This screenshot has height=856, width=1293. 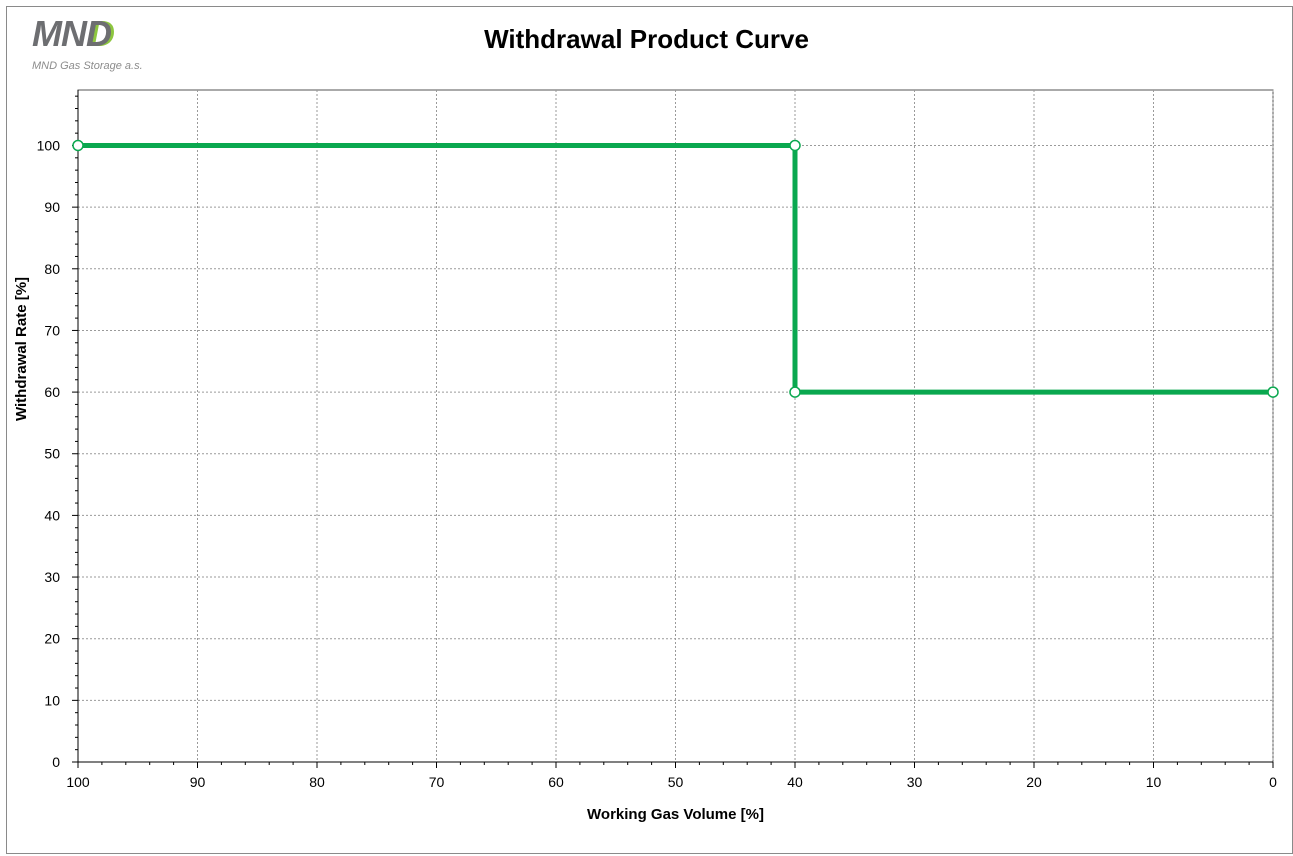 I want to click on x-tick-label: 20, so click(x=1034, y=782).